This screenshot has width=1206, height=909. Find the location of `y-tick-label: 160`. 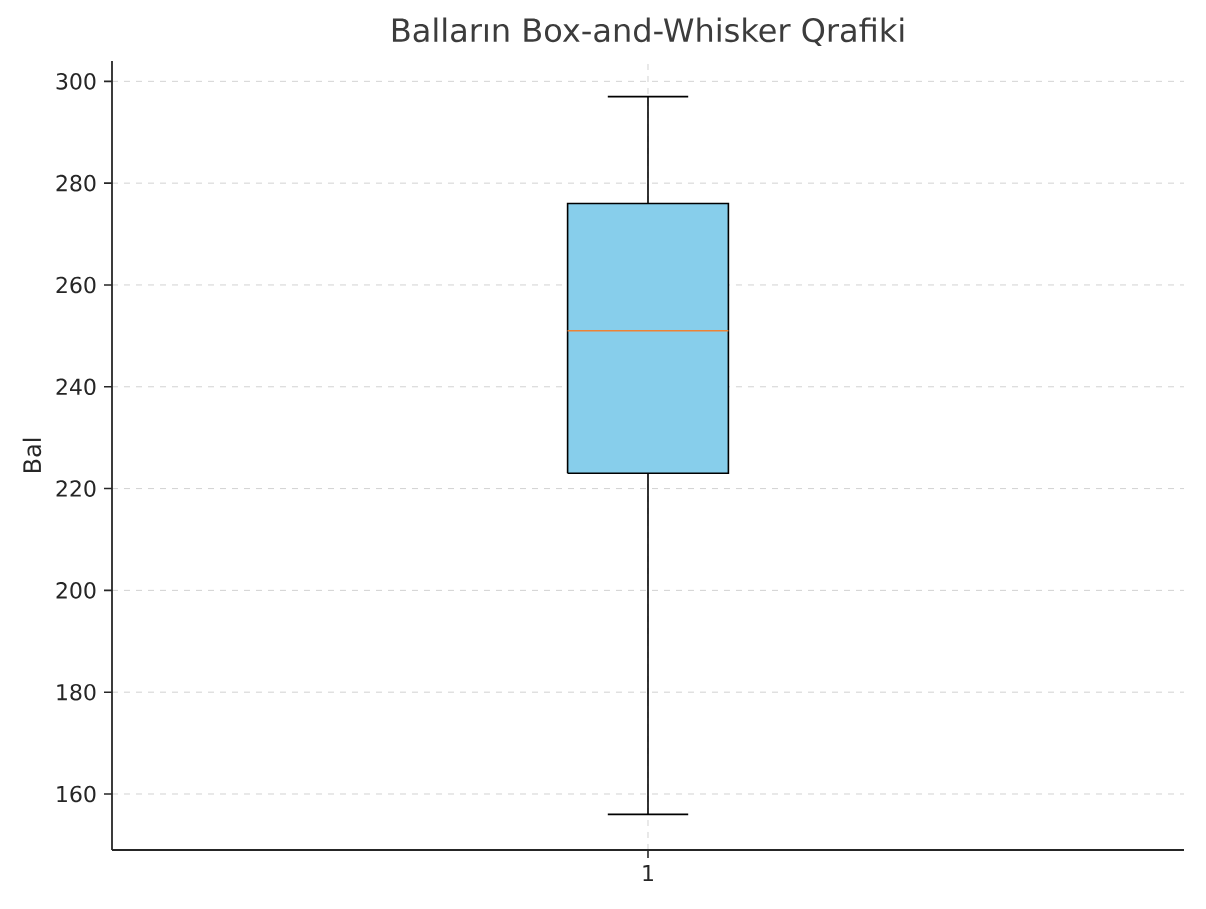

y-tick-label: 160 is located at coordinates (76, 794).